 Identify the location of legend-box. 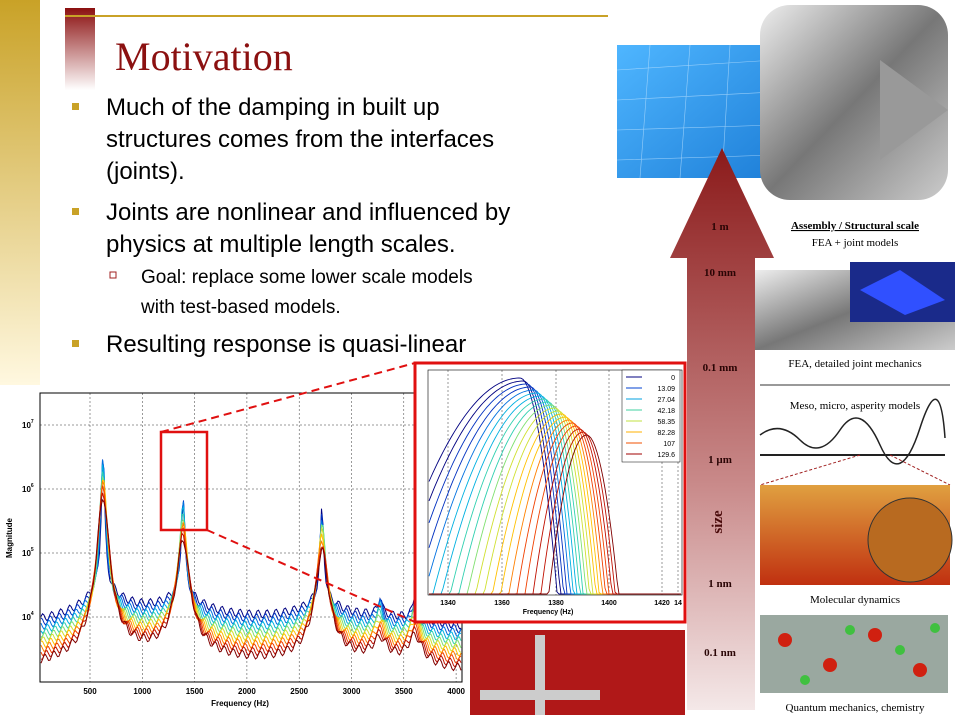
(651, 416).